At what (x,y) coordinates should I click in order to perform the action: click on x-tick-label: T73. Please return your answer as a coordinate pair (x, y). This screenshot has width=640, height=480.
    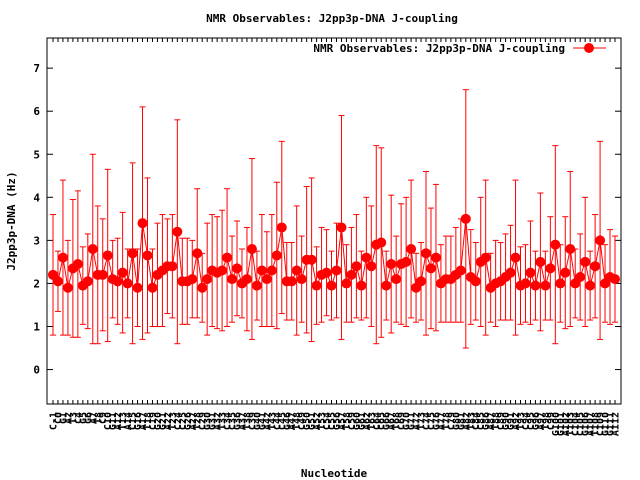
    Looking at the image, I should click on (422, 421).